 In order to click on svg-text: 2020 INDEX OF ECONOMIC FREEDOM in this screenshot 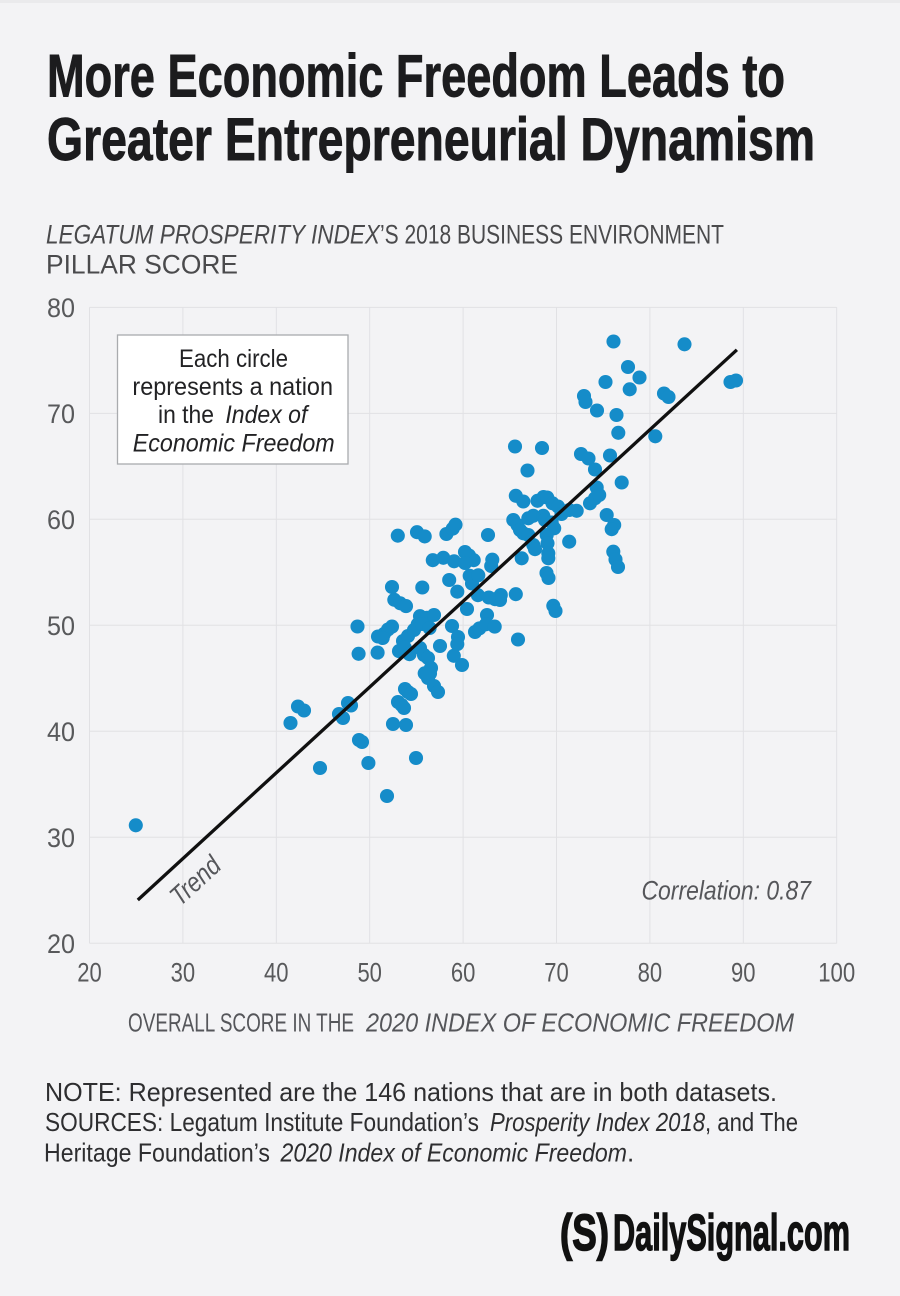, I will do `click(579, 1023)`.